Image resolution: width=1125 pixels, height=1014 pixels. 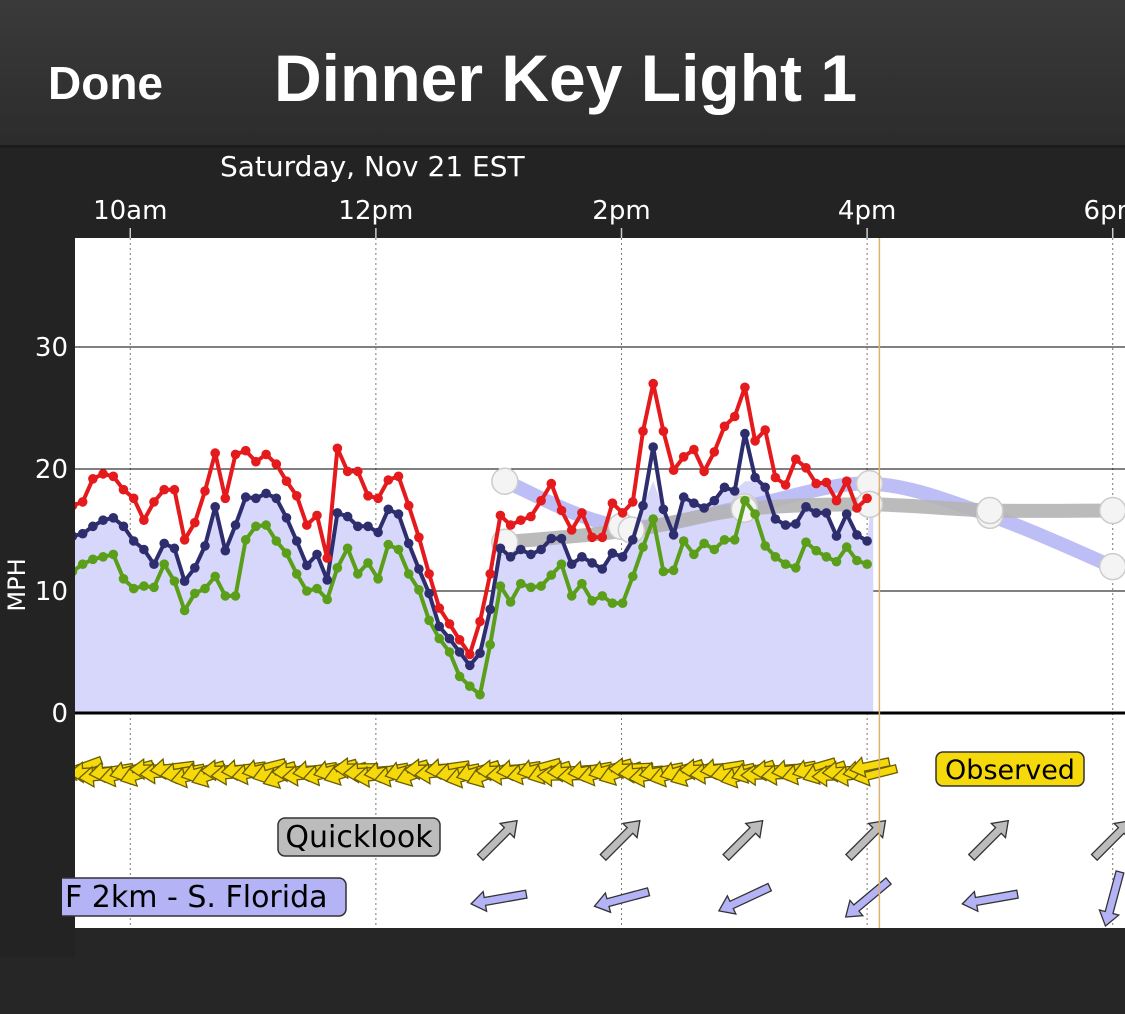 I want to click on legend-quicklook: Quicklook, so click(x=359, y=837).